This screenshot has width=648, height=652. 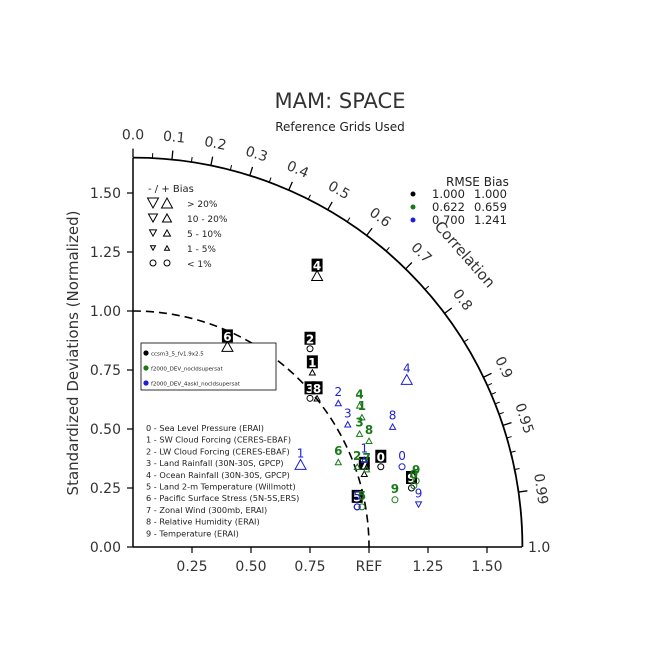 I want to click on y-tick-label: 1.00, so click(x=105, y=312).